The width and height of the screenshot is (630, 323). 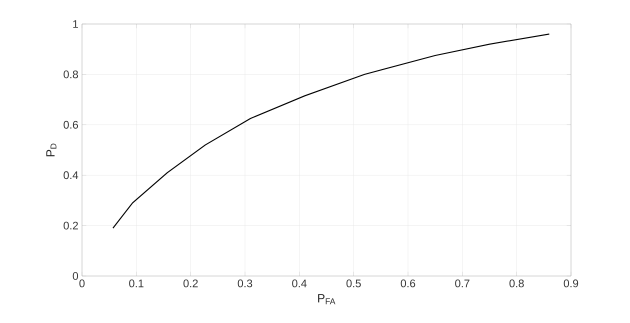 I want to click on y-tick-label: 0.8, so click(x=71, y=74).